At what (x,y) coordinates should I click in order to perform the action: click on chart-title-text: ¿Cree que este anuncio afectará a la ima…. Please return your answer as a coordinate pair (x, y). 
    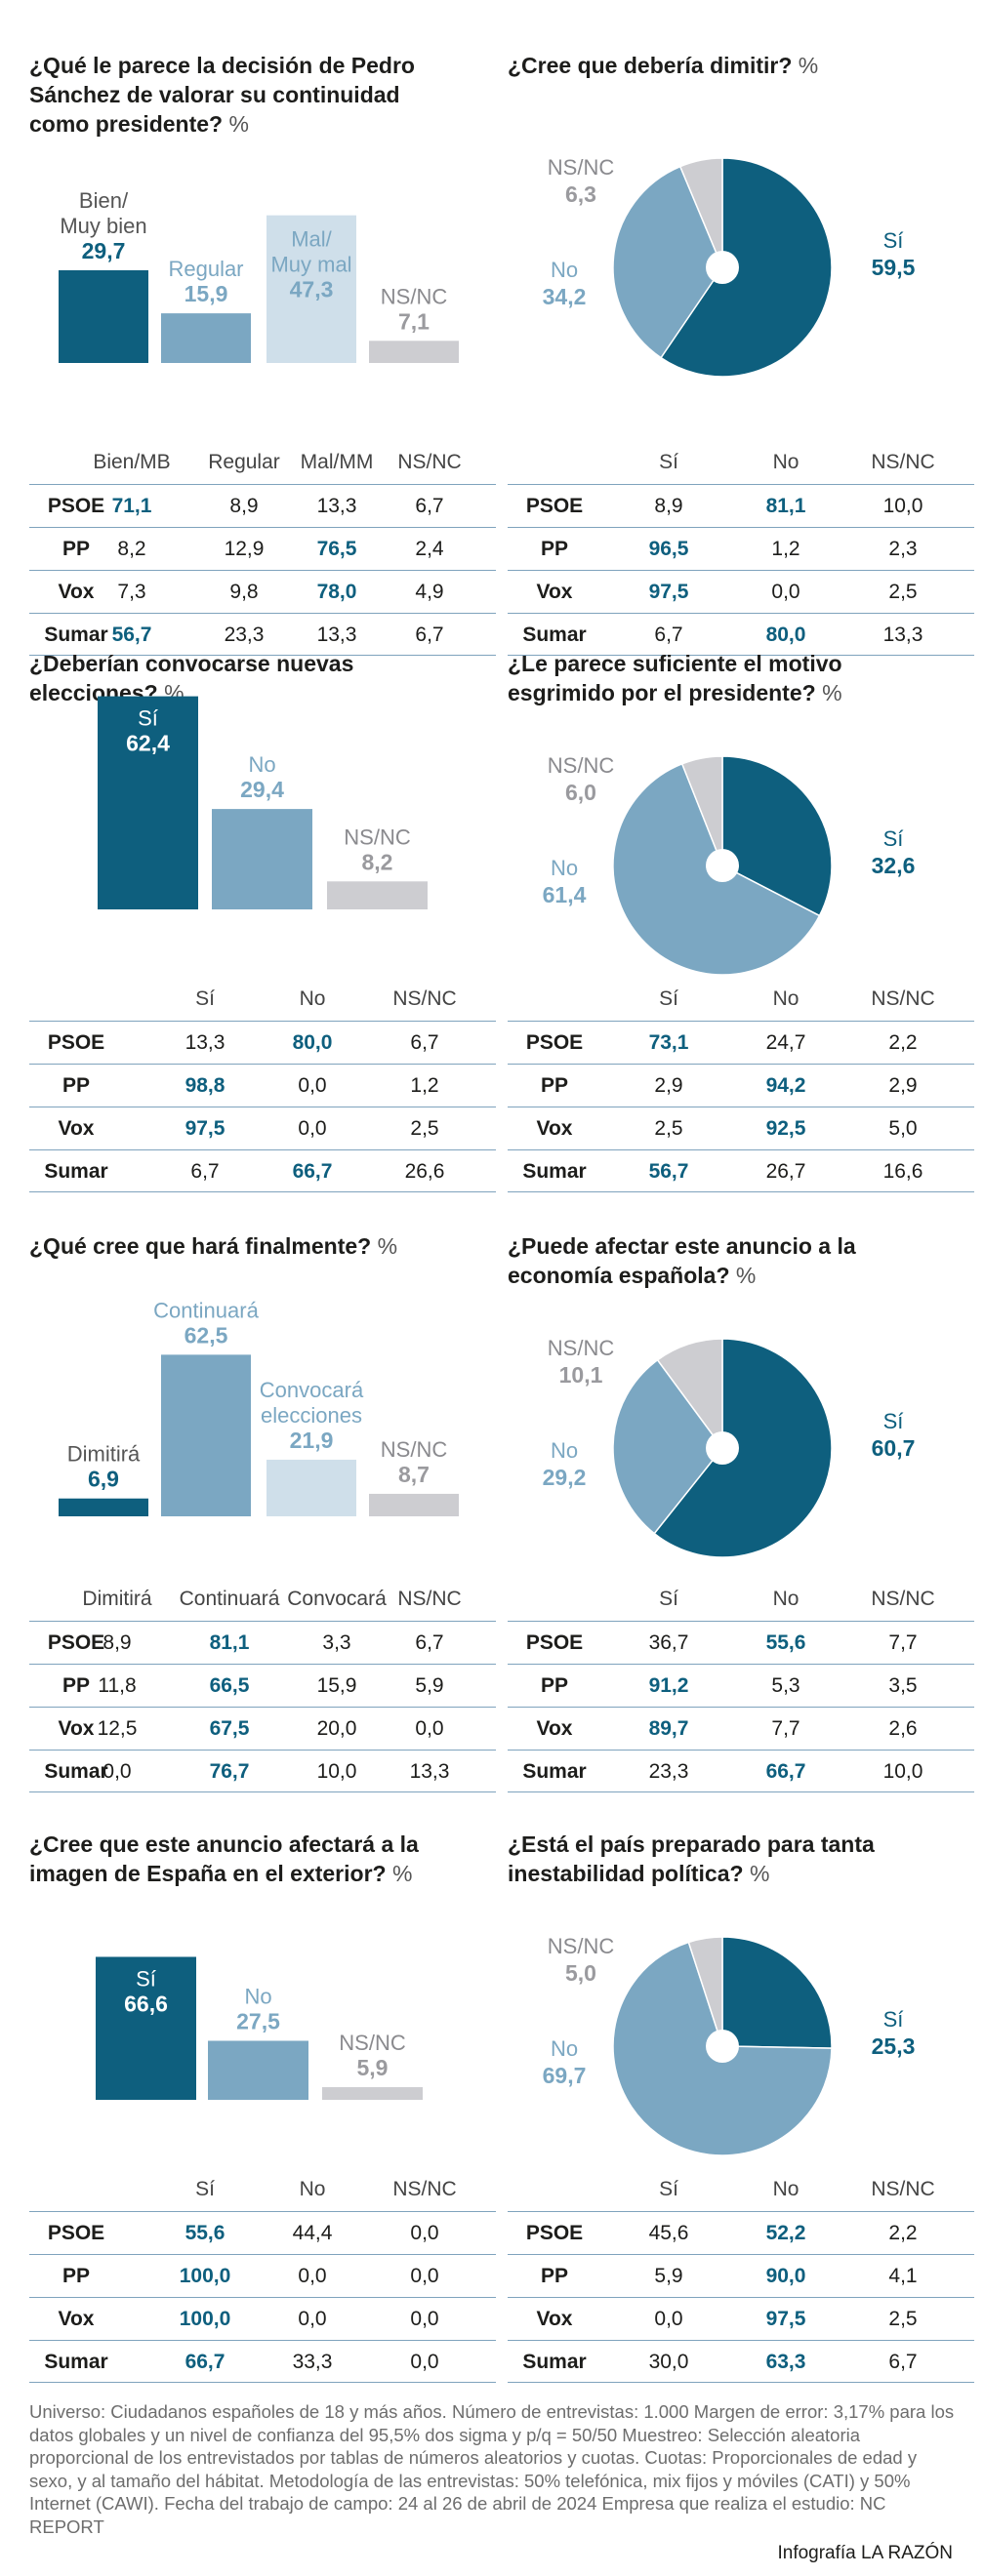
    Looking at the image, I should click on (224, 1858).